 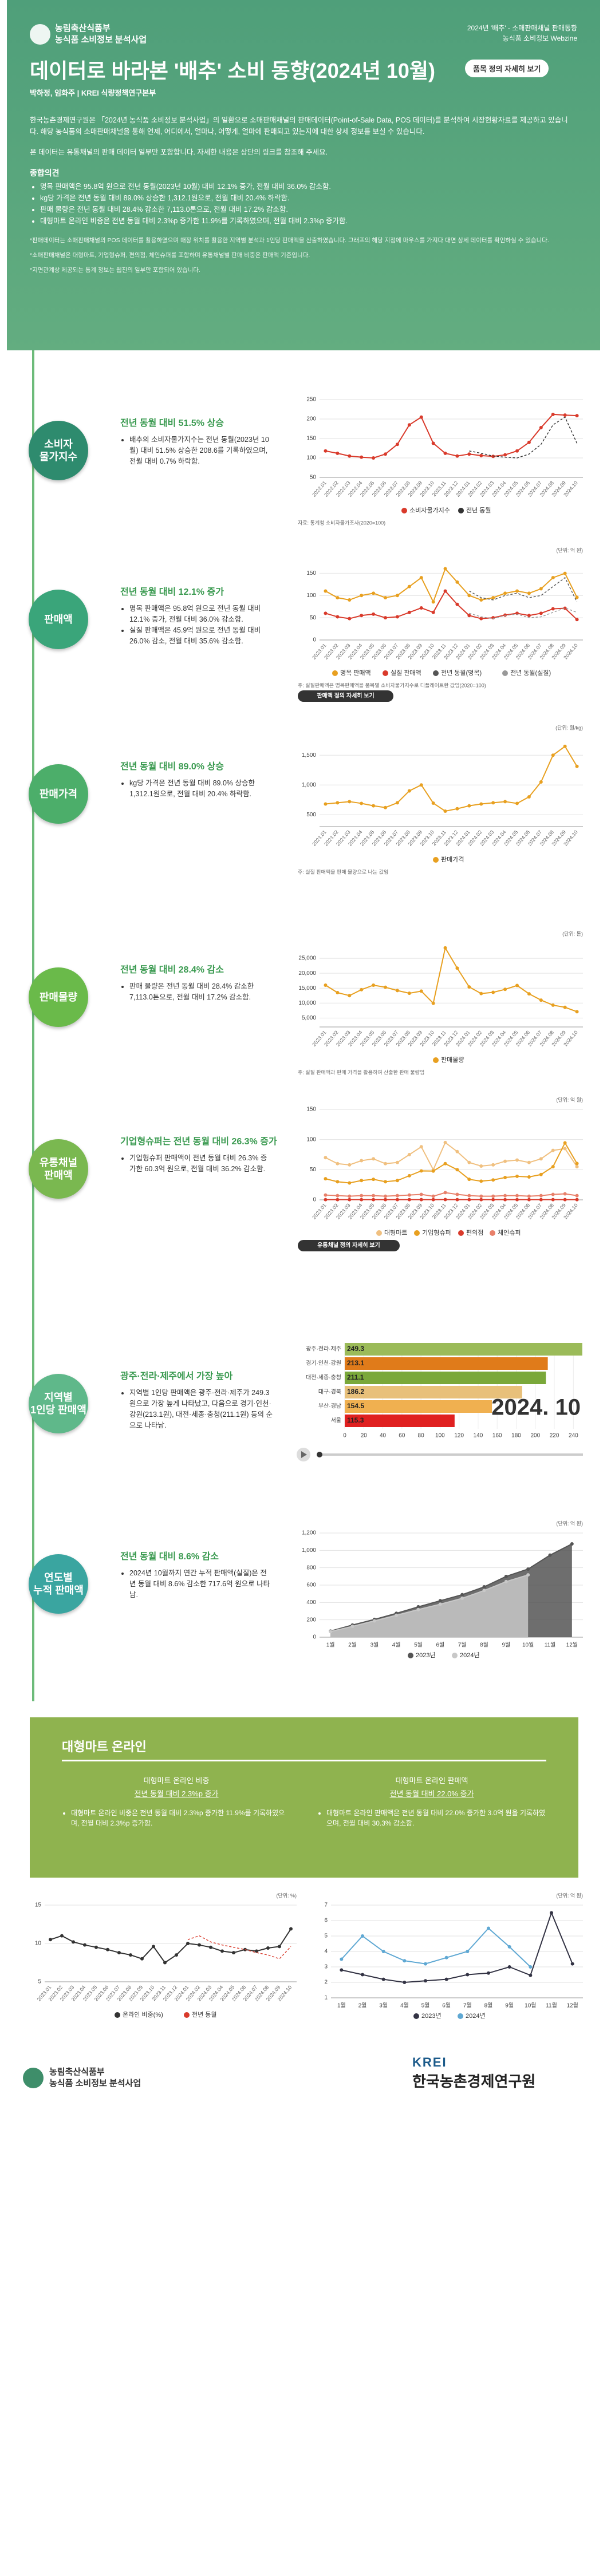 I want to click on circle-label: 판매액, so click(x=58, y=1175).